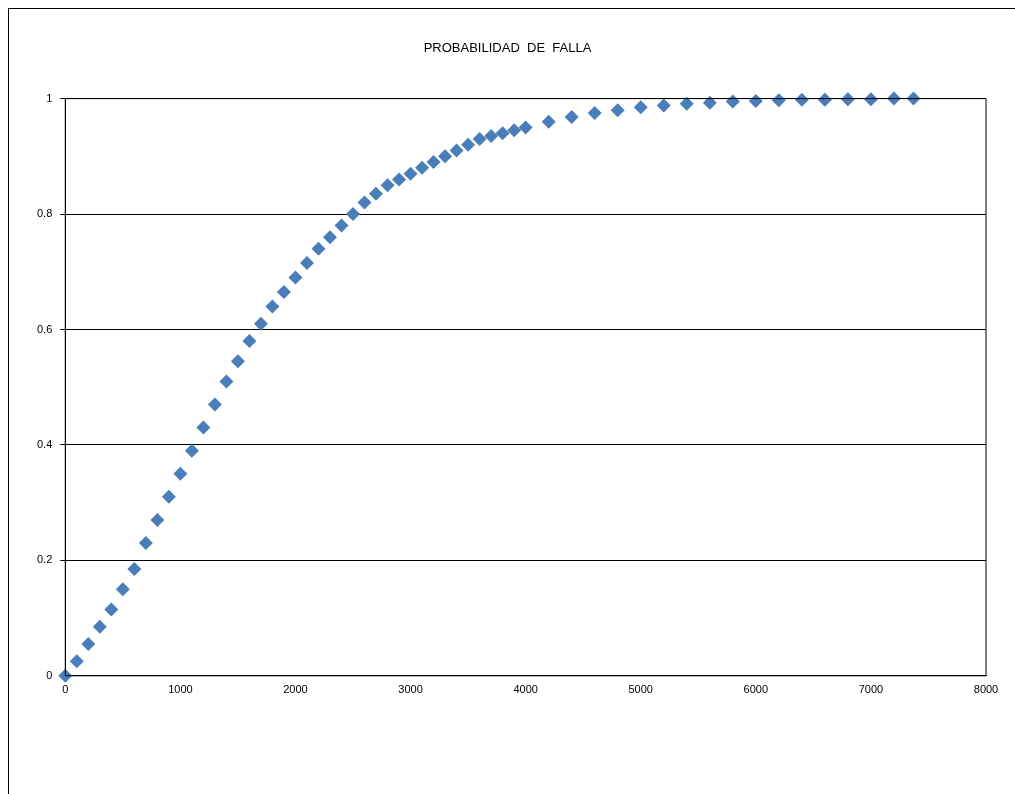 This screenshot has height=794, width=1015. I want to click on x-tick-label: 4000, so click(525, 689).